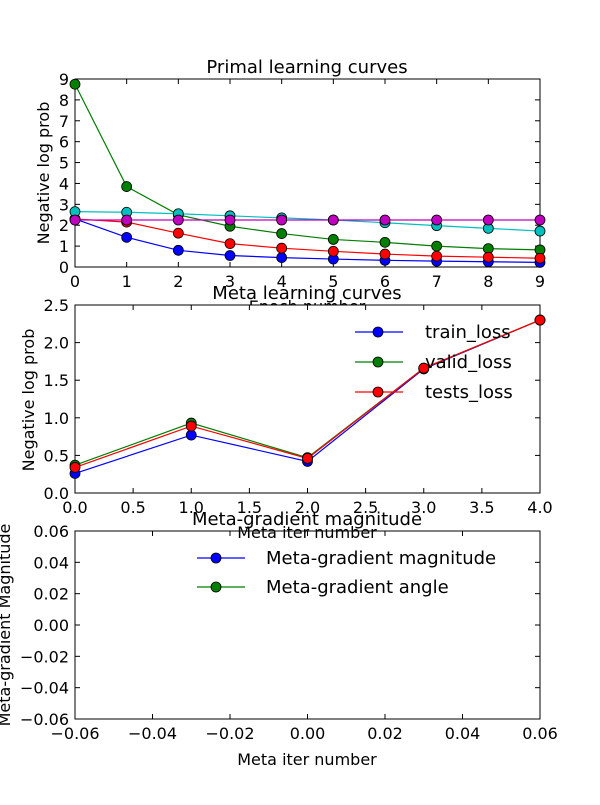  What do you see at coordinates (307, 532) in the screenshot?
I see `meta-xlabel: Meta iter number` at bounding box center [307, 532].